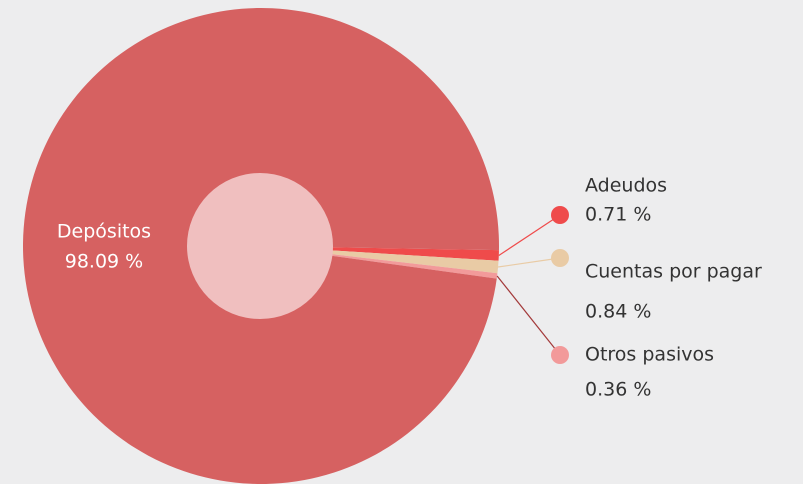  Describe the element at coordinates (260, 246) in the screenshot. I see `pie-center` at that location.